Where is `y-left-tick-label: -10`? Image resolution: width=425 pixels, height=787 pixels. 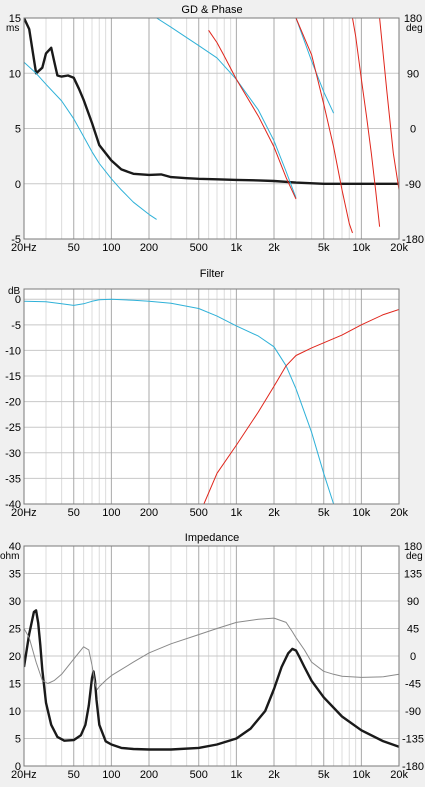 y-left-tick-label: -10 is located at coordinates (13, 351).